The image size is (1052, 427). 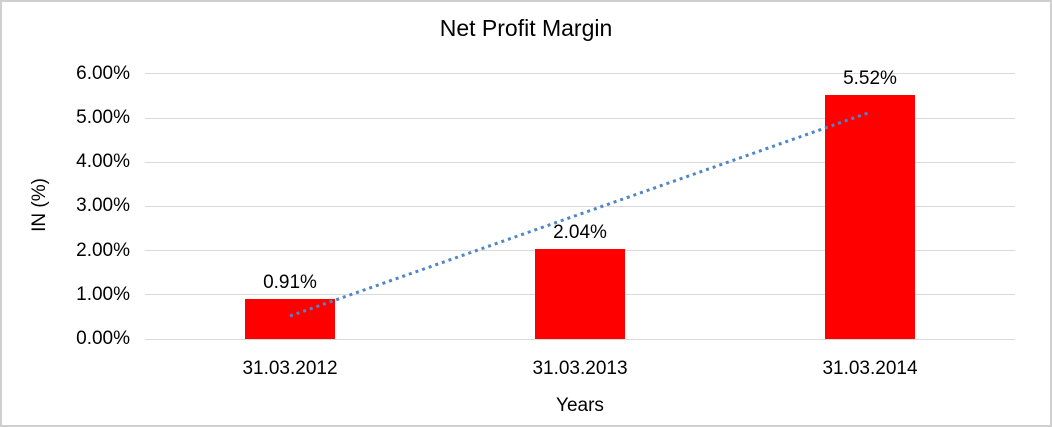 I want to click on x-axis-category-label: 31.03.2013, so click(x=580, y=368).